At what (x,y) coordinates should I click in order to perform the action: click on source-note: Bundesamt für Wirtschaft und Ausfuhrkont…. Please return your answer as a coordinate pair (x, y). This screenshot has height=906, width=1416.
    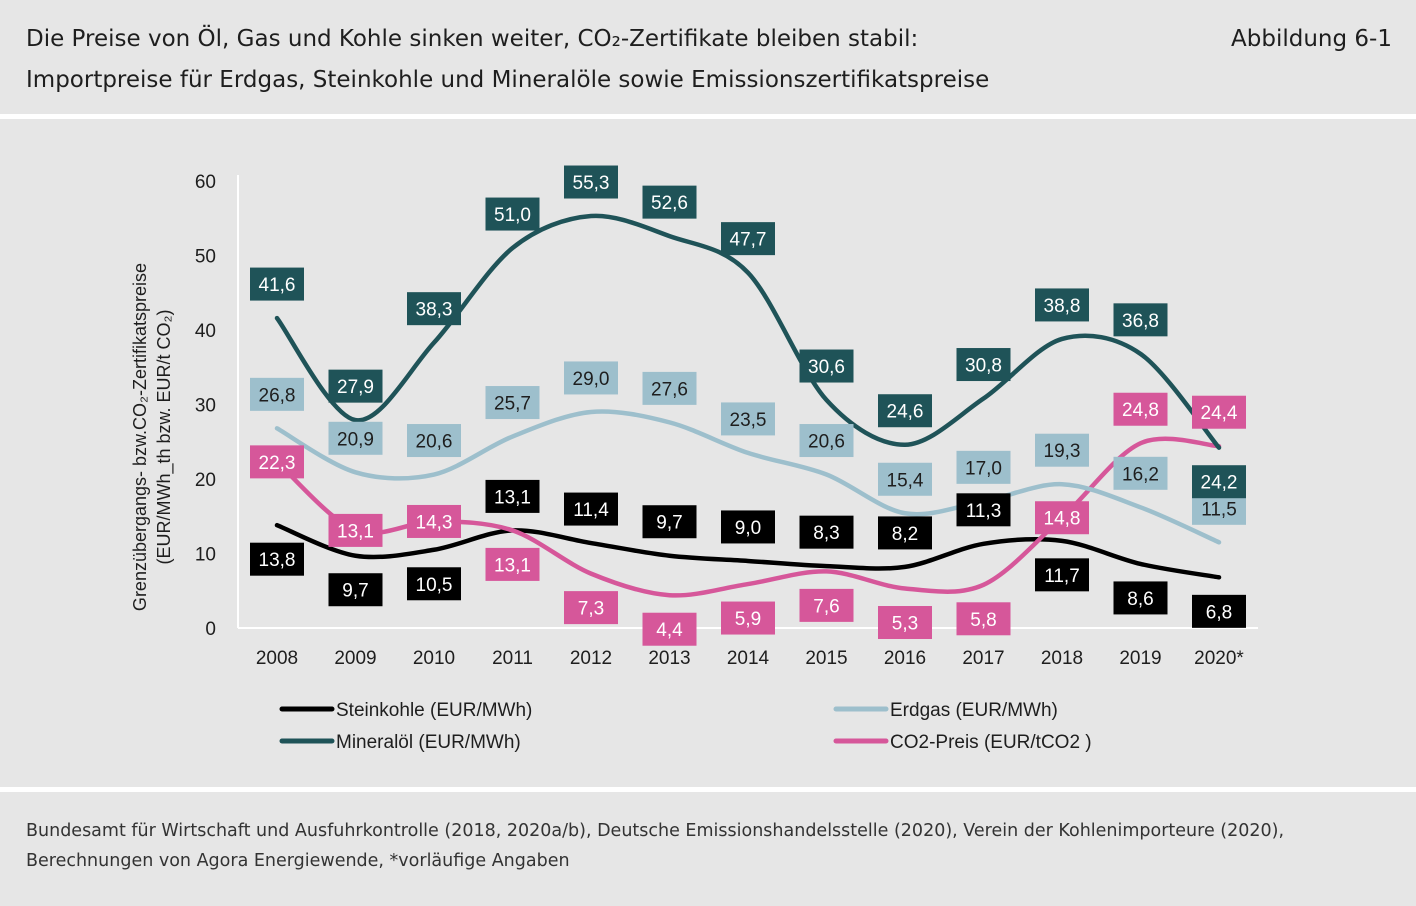
    Looking at the image, I should click on (655, 846).